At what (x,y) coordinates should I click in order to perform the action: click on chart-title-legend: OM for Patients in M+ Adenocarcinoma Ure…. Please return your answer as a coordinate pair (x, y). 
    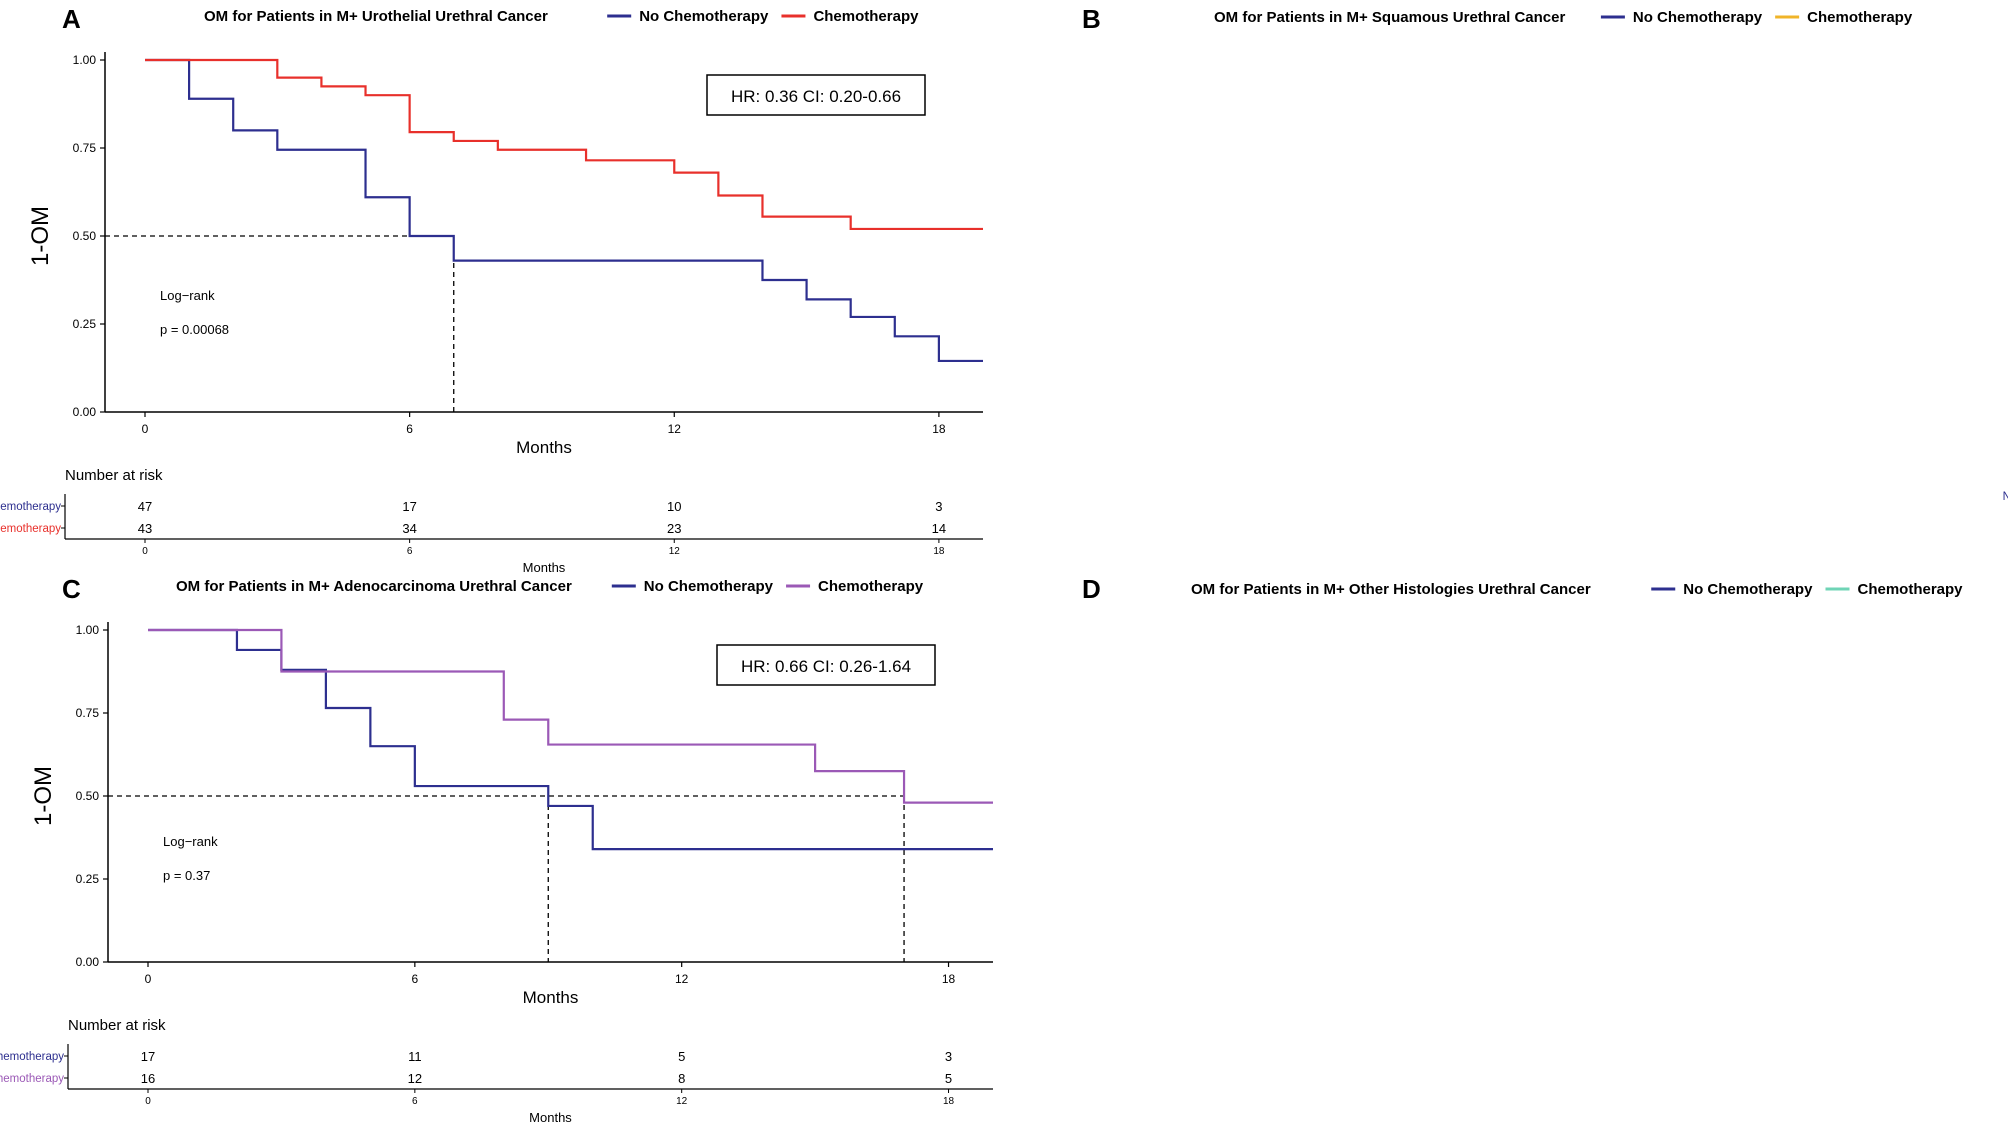
    Looking at the image, I should click on (550, 586).